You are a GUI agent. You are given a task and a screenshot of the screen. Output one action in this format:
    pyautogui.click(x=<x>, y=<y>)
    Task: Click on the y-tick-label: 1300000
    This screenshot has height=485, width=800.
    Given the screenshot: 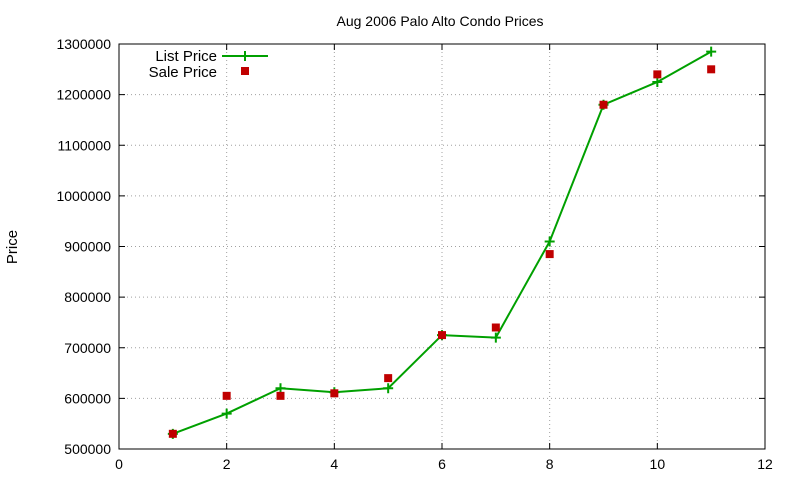 What is the action you would take?
    pyautogui.click(x=83, y=44)
    